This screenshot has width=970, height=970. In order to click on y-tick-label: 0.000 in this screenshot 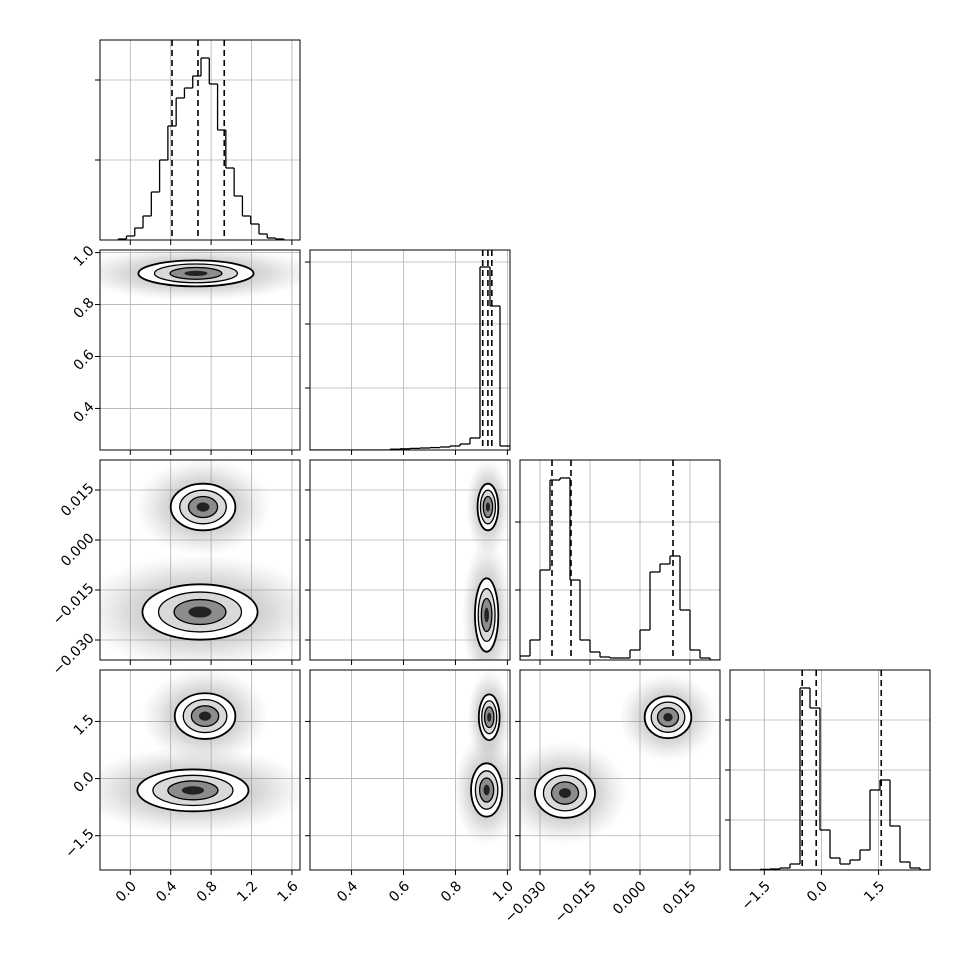, I will do `click(78, 550)`.